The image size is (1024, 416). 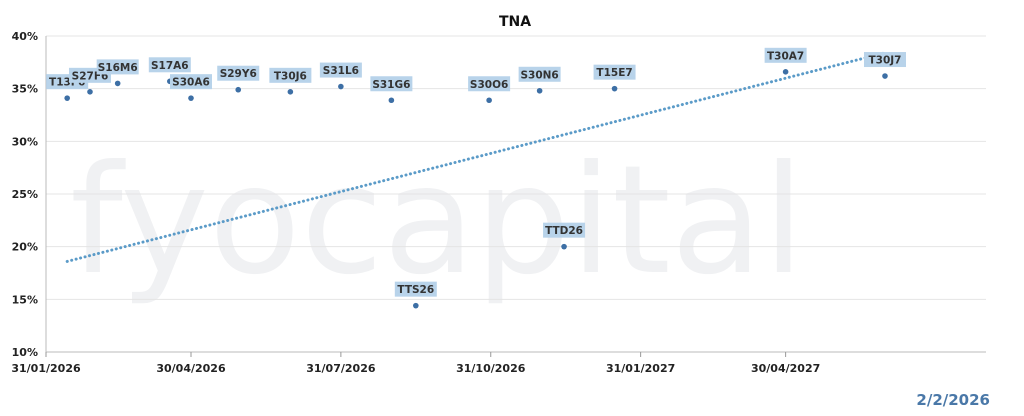 What do you see at coordinates (491, 368) in the screenshot?
I see `x-tick-label: 31/10/2026` at bounding box center [491, 368].